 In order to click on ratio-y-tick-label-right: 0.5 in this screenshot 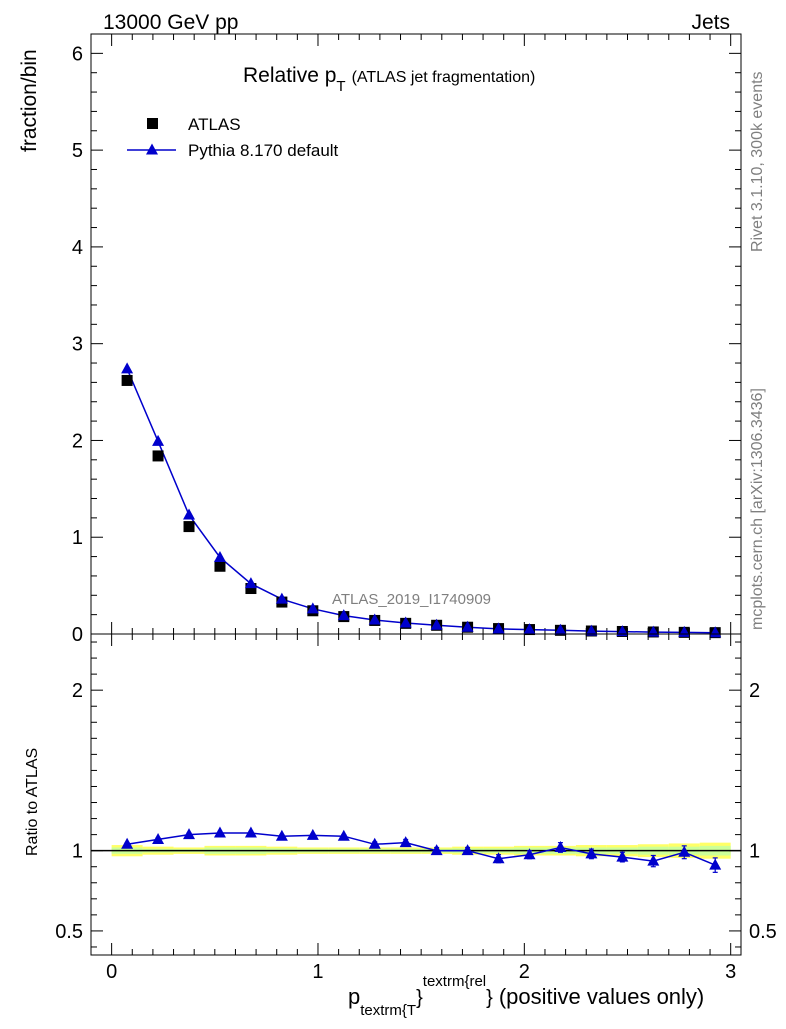, I will do `click(763, 932)`.